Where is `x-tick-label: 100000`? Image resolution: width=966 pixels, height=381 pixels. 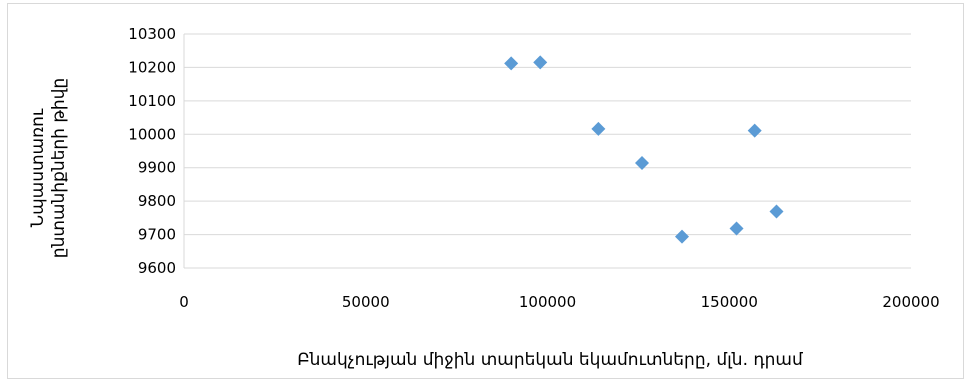
x-tick-label: 100000 is located at coordinates (547, 302).